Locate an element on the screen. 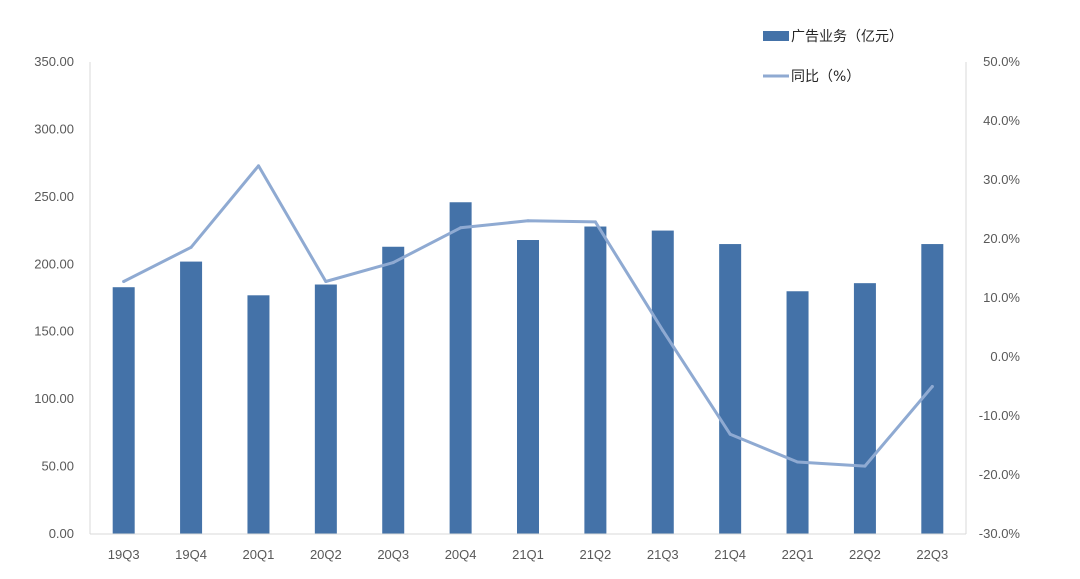 This screenshot has width=1080, height=579. right-tick-label: 0.0% is located at coordinates (1005, 356).